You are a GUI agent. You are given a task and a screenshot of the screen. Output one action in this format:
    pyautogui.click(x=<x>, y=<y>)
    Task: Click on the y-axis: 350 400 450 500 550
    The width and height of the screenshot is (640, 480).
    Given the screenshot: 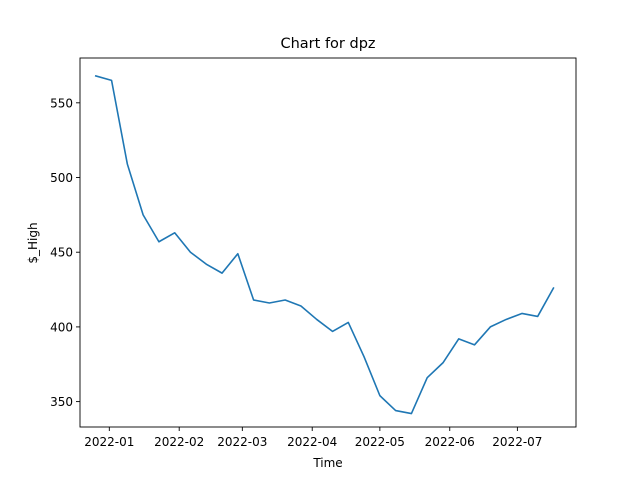 What is the action you would take?
    pyautogui.click(x=65, y=252)
    